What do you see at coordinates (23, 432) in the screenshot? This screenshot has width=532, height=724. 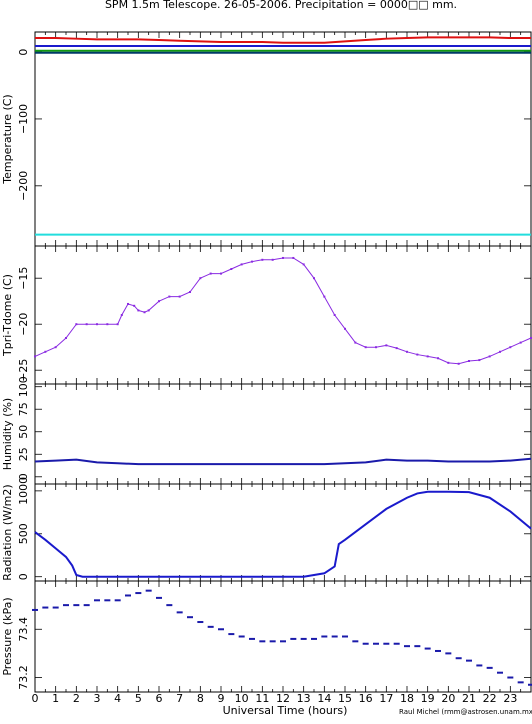 I see `y-tick-label: 50` at bounding box center [23, 432].